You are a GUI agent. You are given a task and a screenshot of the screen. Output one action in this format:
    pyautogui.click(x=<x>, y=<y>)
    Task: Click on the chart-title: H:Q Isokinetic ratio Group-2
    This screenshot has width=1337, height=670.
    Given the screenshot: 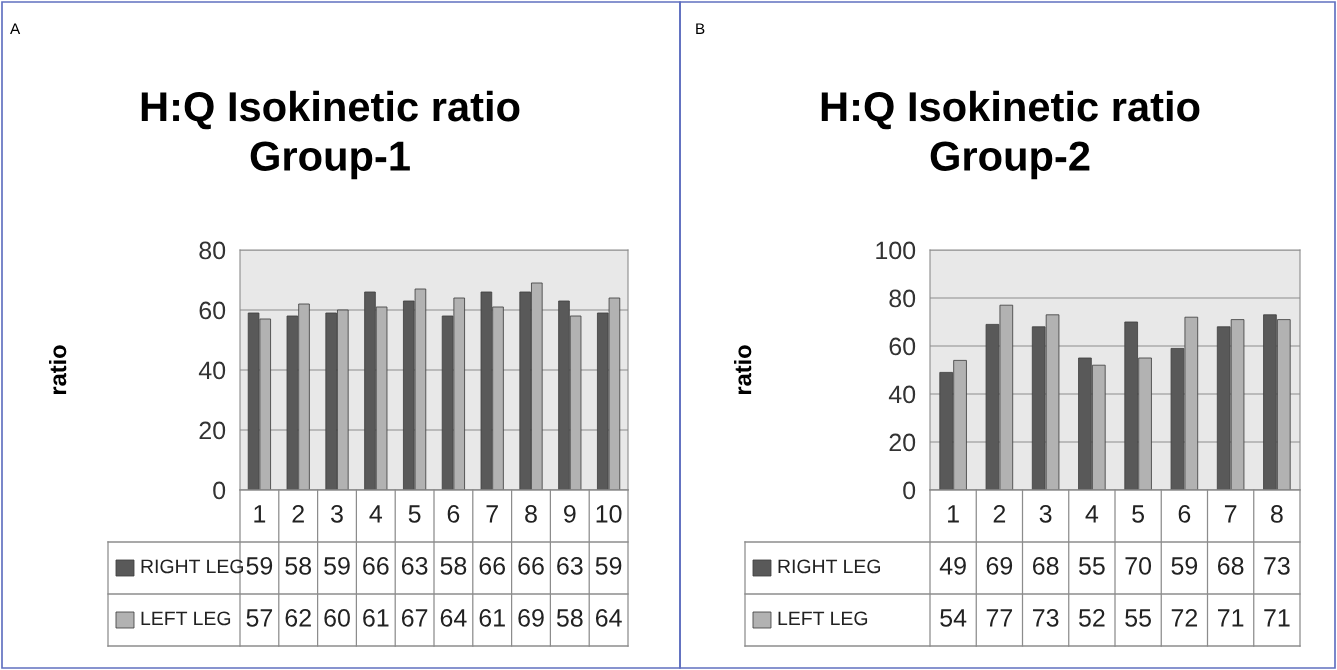 What is the action you would take?
    pyautogui.click(x=1010, y=135)
    